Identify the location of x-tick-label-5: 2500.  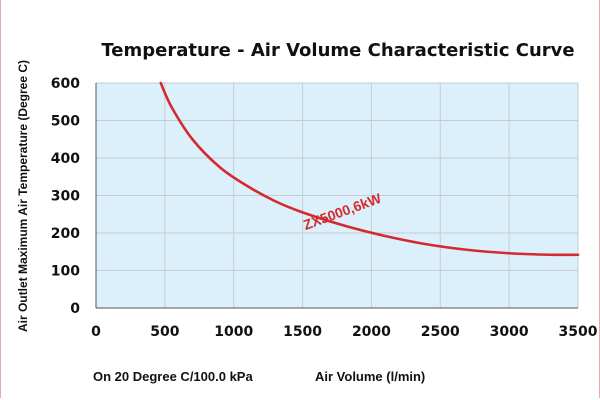
(440, 332).